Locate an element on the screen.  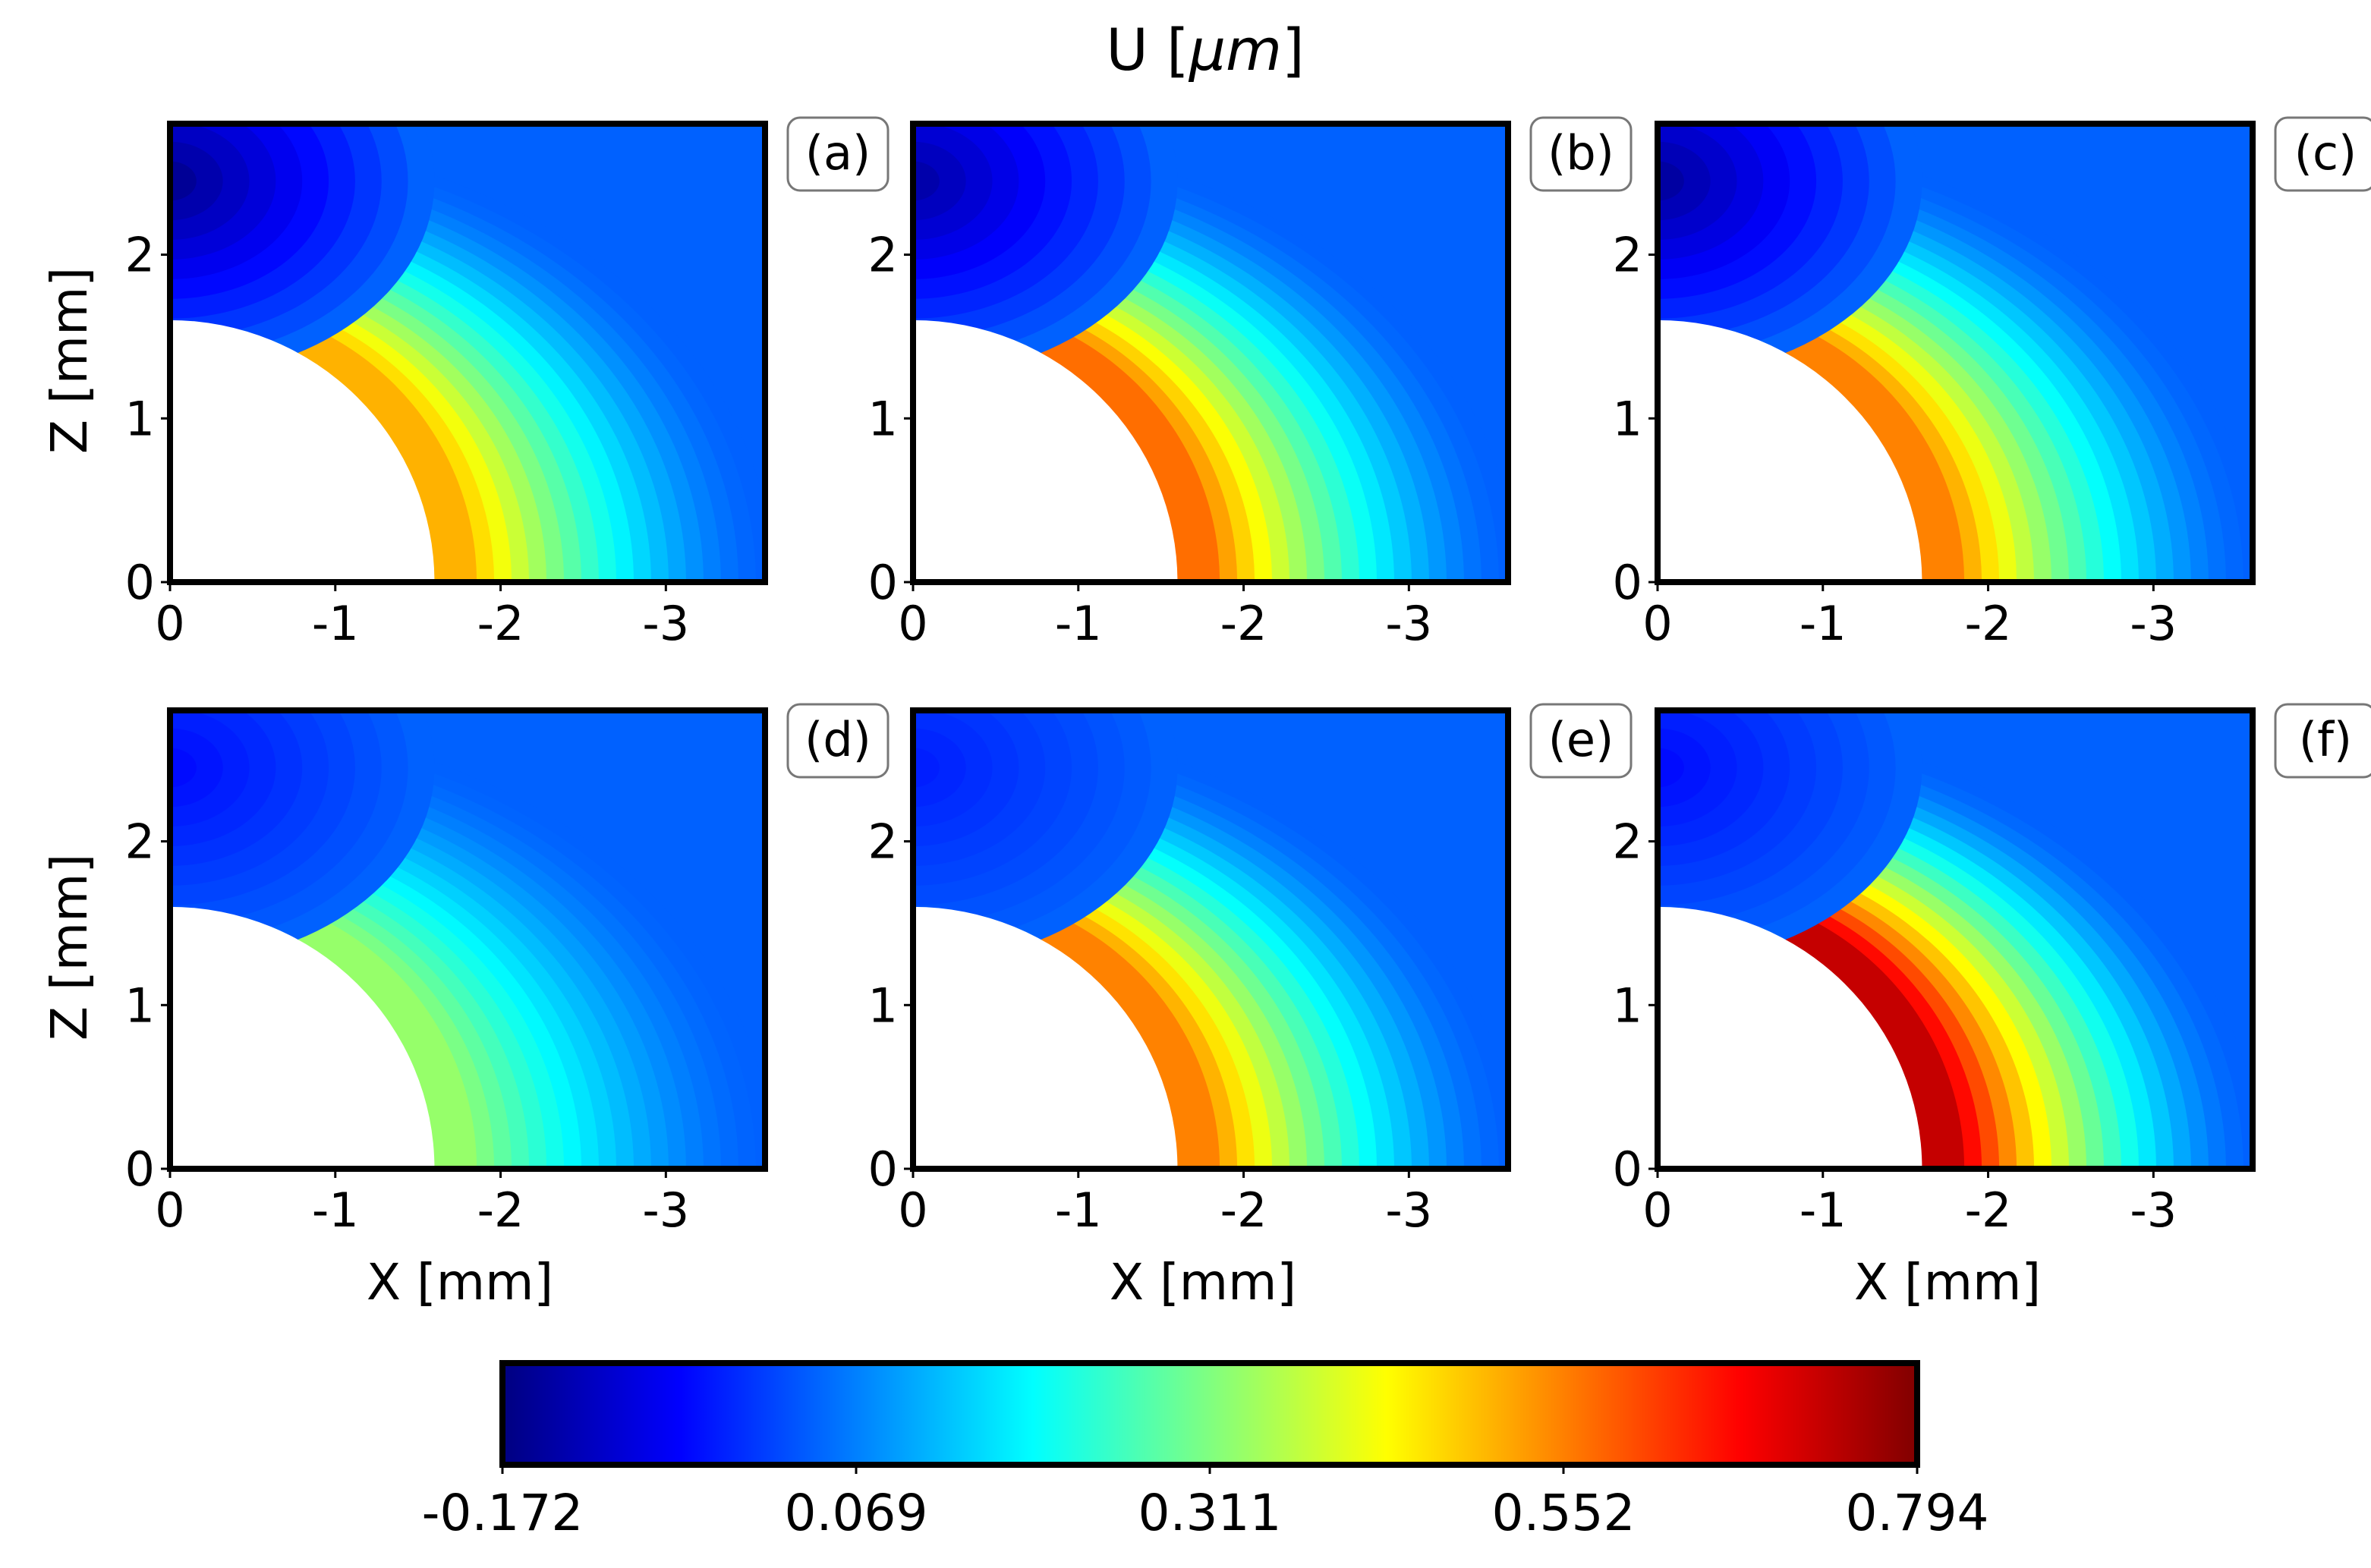
panel-f: 0 -1 -2 -3 0 1 2 X [mm] (f) is located at coordinates (1992, 1007).